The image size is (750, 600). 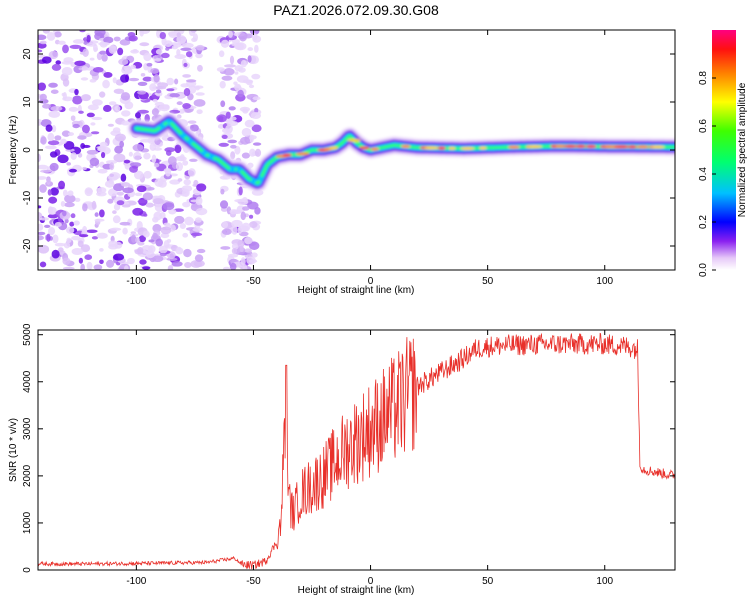 What do you see at coordinates (356, 10) in the screenshot?
I see `page-title: PAZ1.2026.072.09.30.G08` at bounding box center [356, 10].